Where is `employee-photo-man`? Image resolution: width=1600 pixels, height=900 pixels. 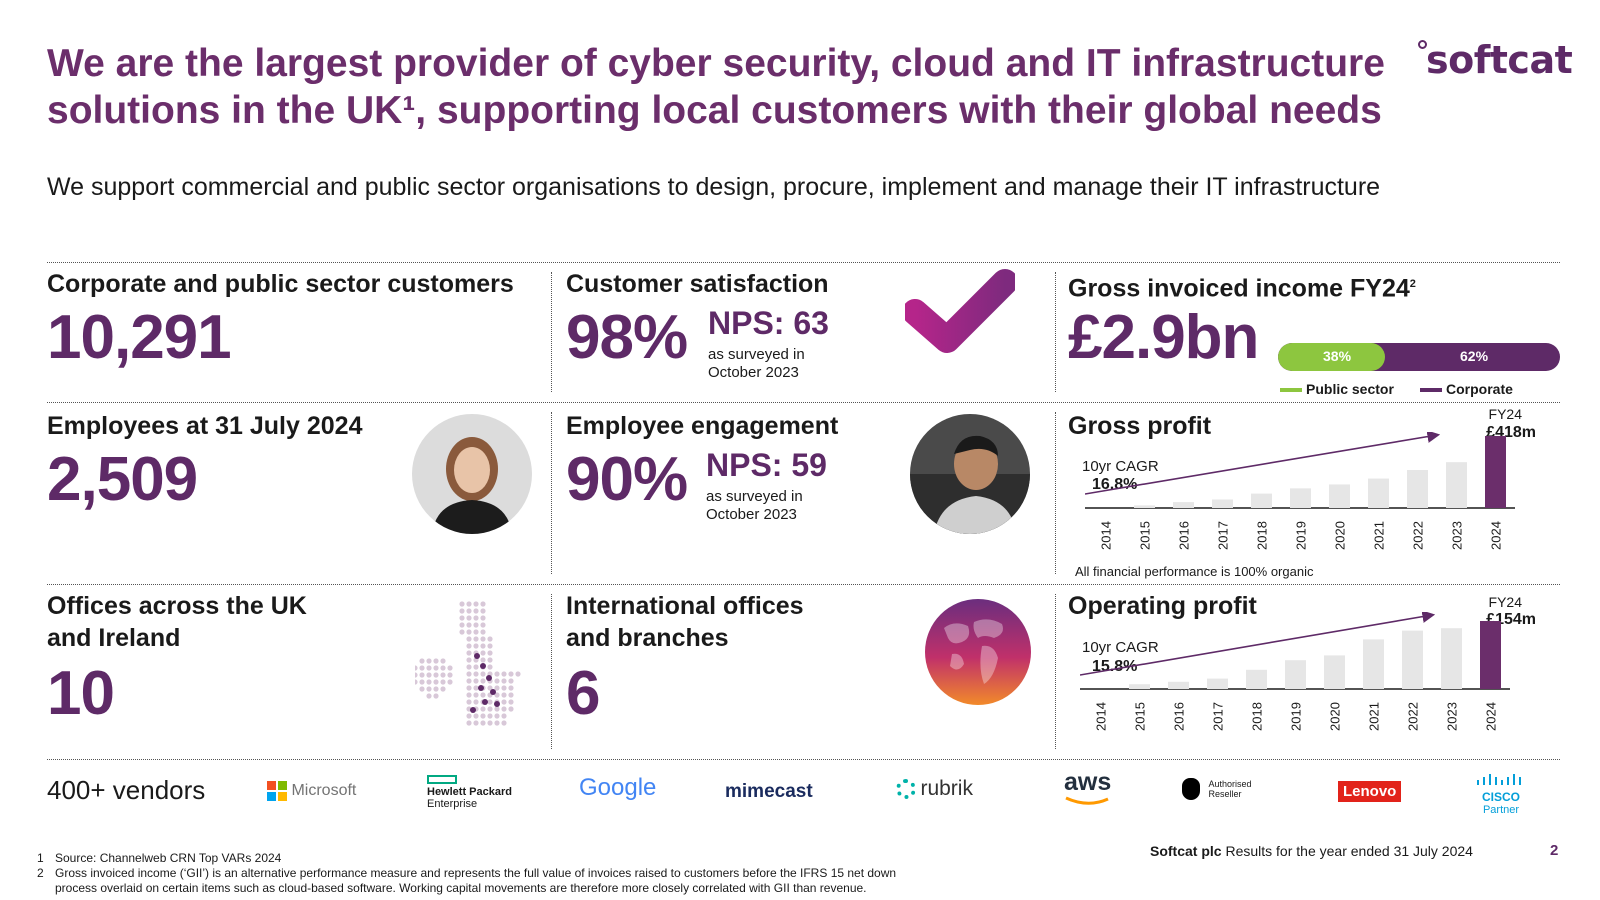 employee-photo-man is located at coordinates (970, 474).